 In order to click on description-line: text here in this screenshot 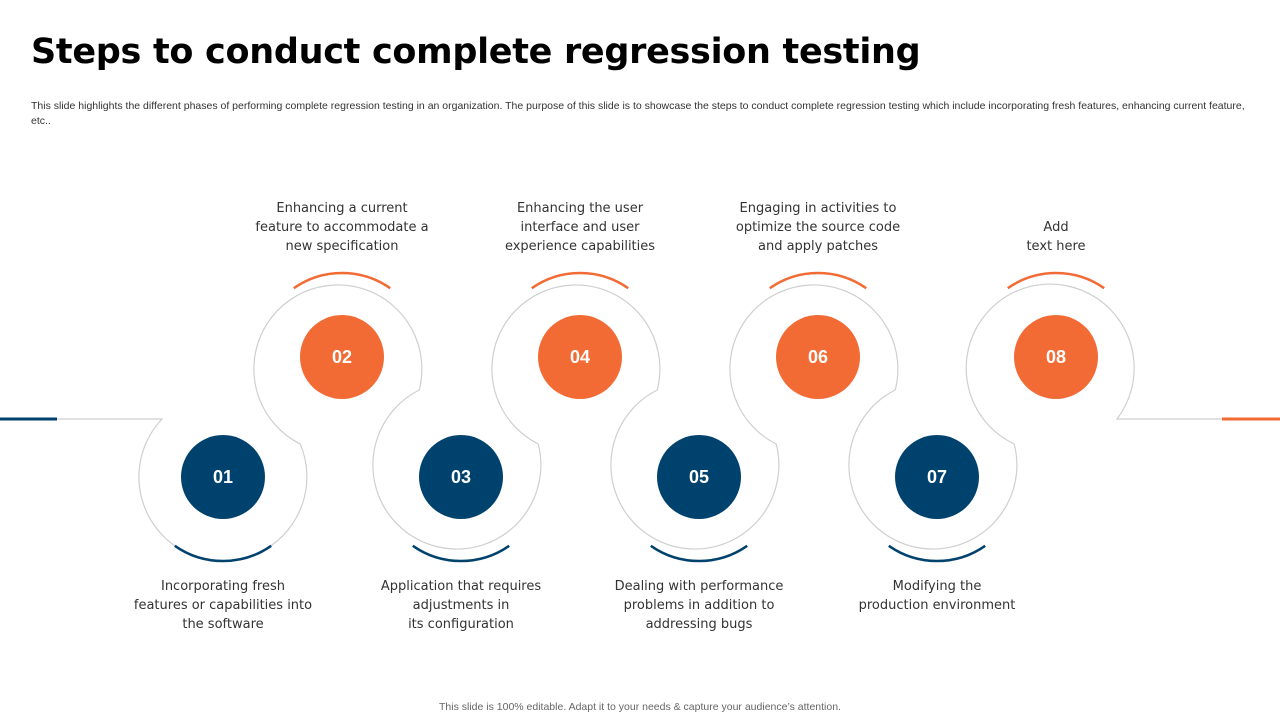, I will do `click(1056, 246)`.